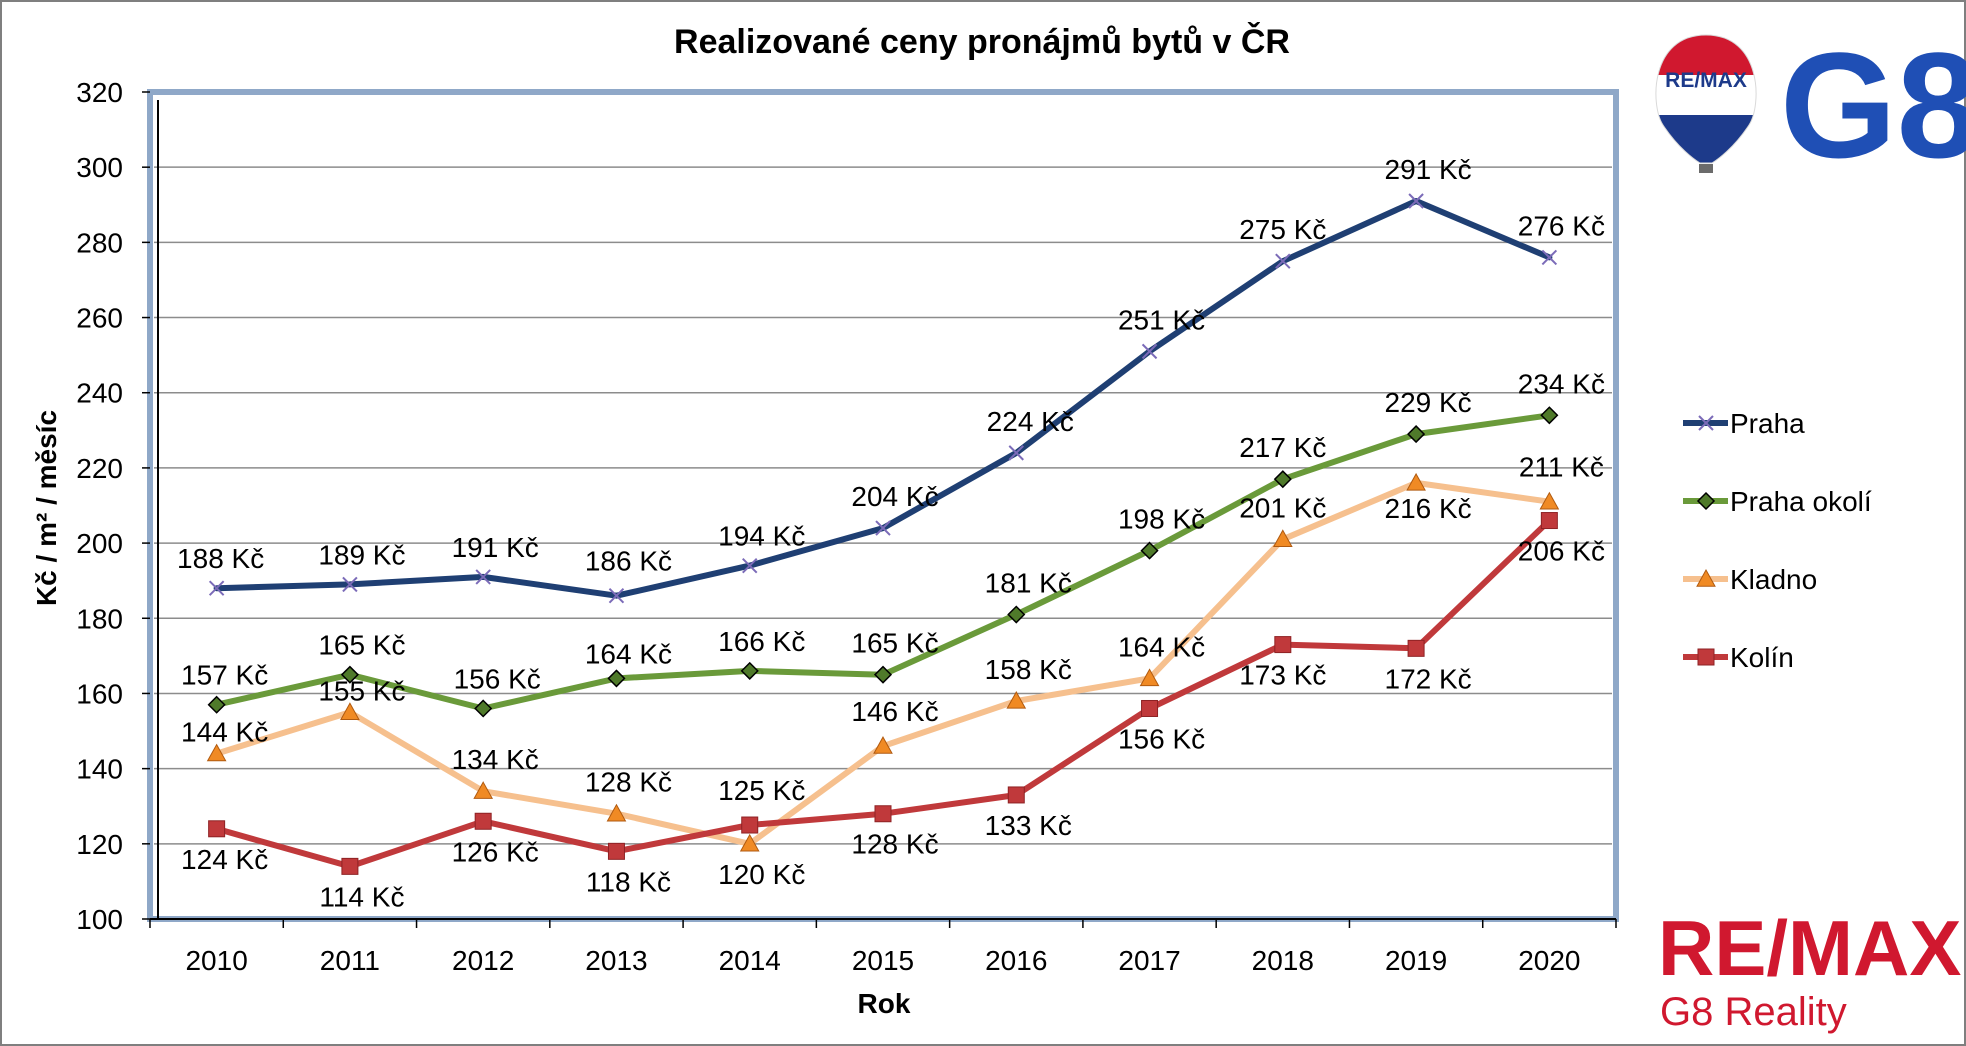  What do you see at coordinates (1282, 507) in the screenshot?
I see `data-label: 201 Kč` at bounding box center [1282, 507].